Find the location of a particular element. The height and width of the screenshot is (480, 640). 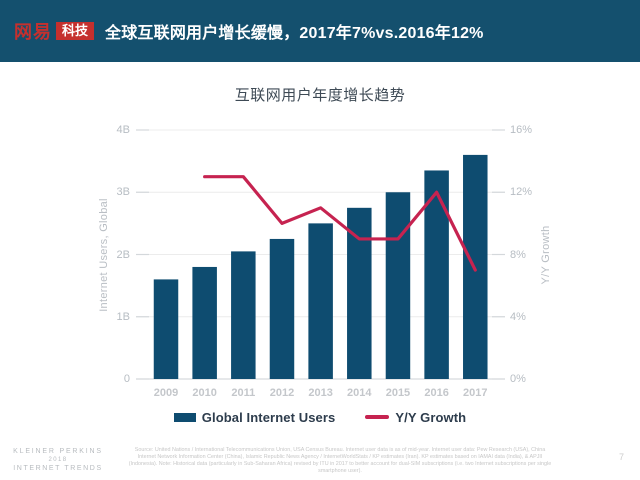

page-number: 7 is located at coordinates (621, 457).